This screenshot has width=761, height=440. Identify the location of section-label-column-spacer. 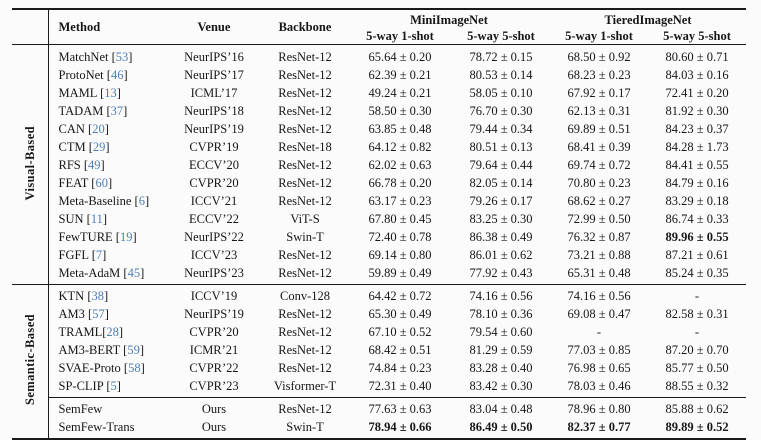
(30, 27).